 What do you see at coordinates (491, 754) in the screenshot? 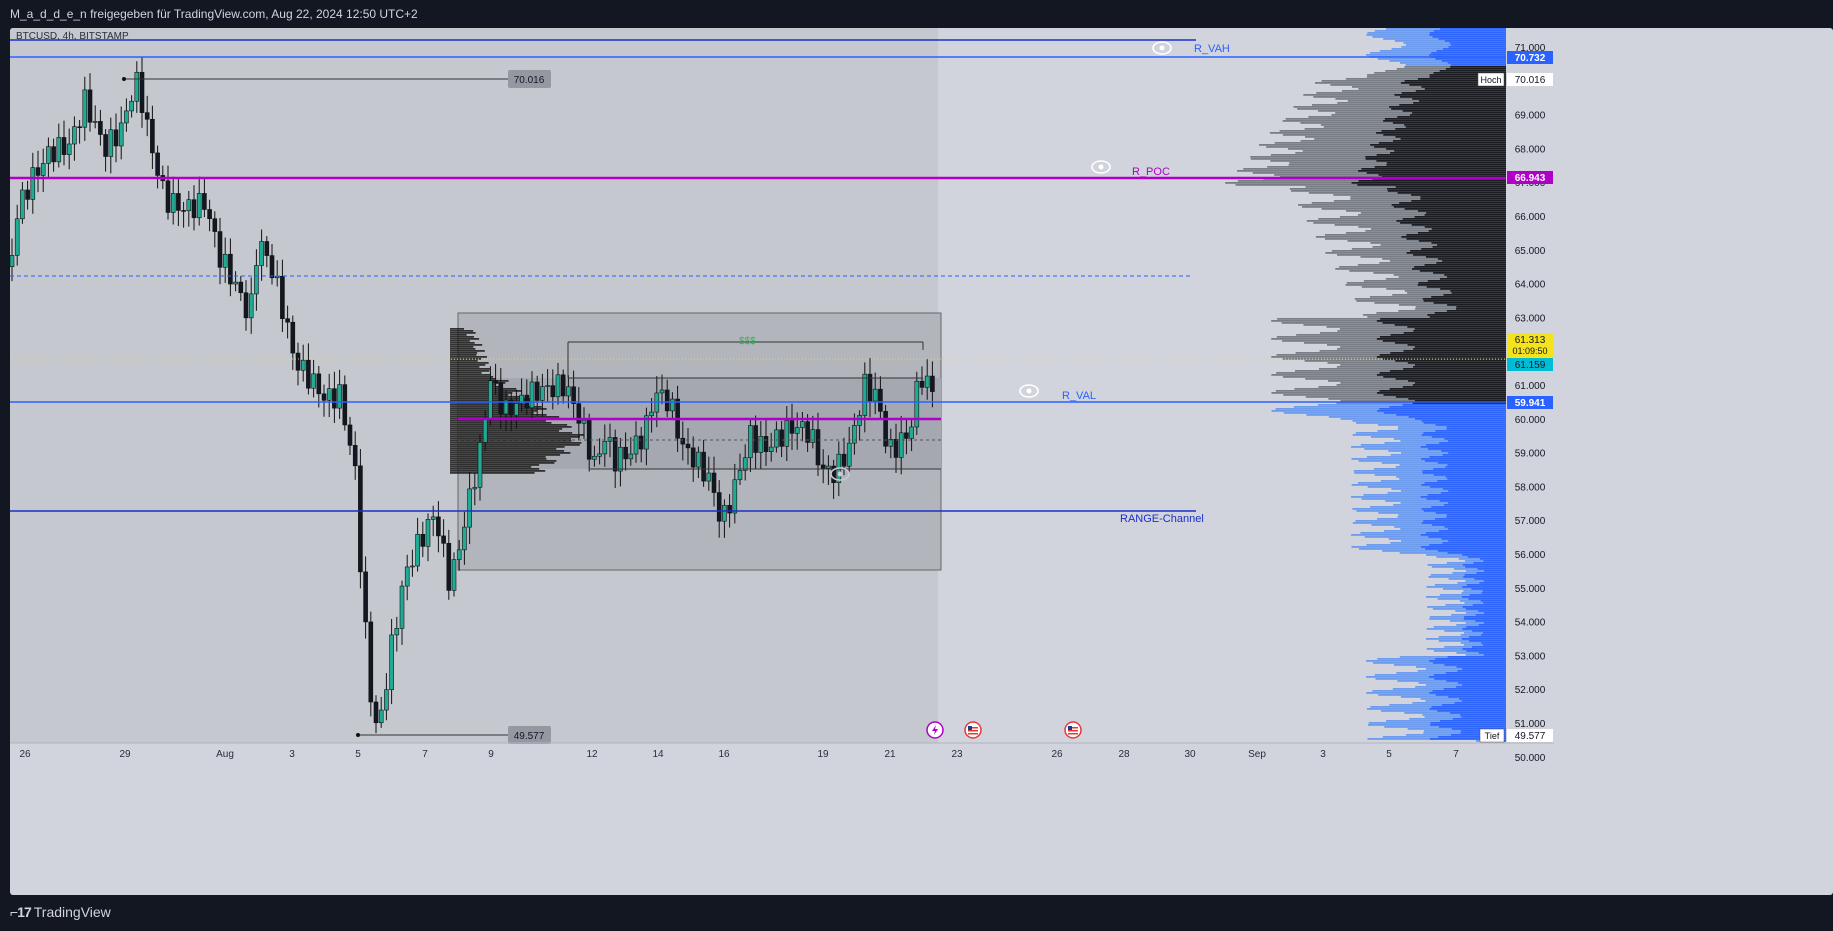
I see `time-tick-label: 9` at bounding box center [491, 754].